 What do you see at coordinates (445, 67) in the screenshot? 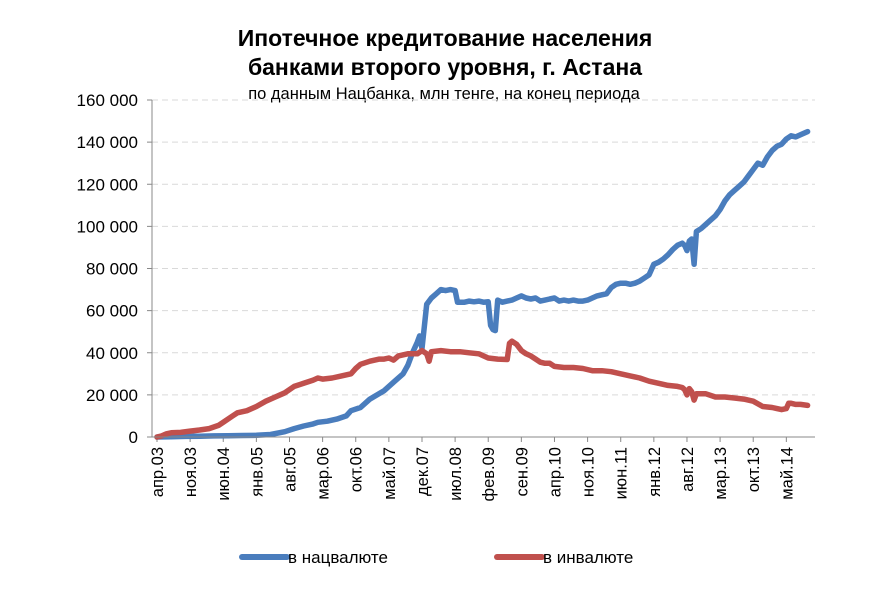
I see `chart-title-line-2: банками второго уровня, г. Астана` at bounding box center [445, 67].